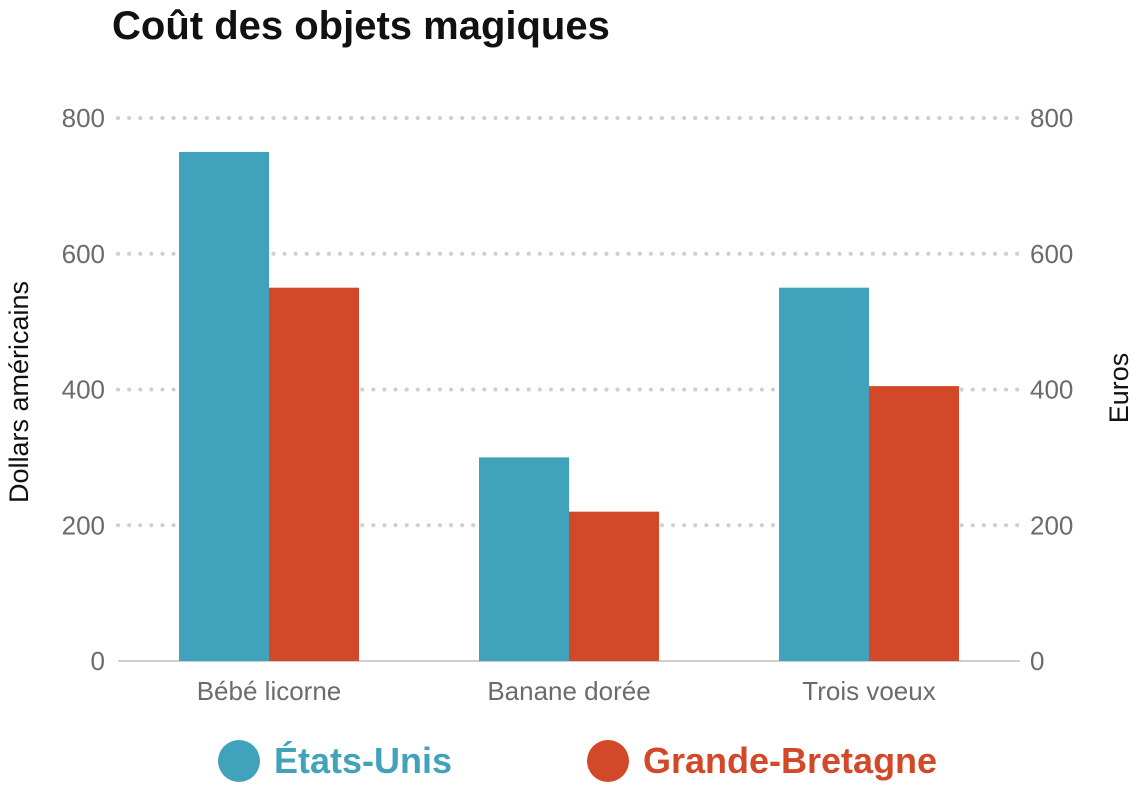  I want to click on y-axis-label: Dollars américains, so click(19, 392).